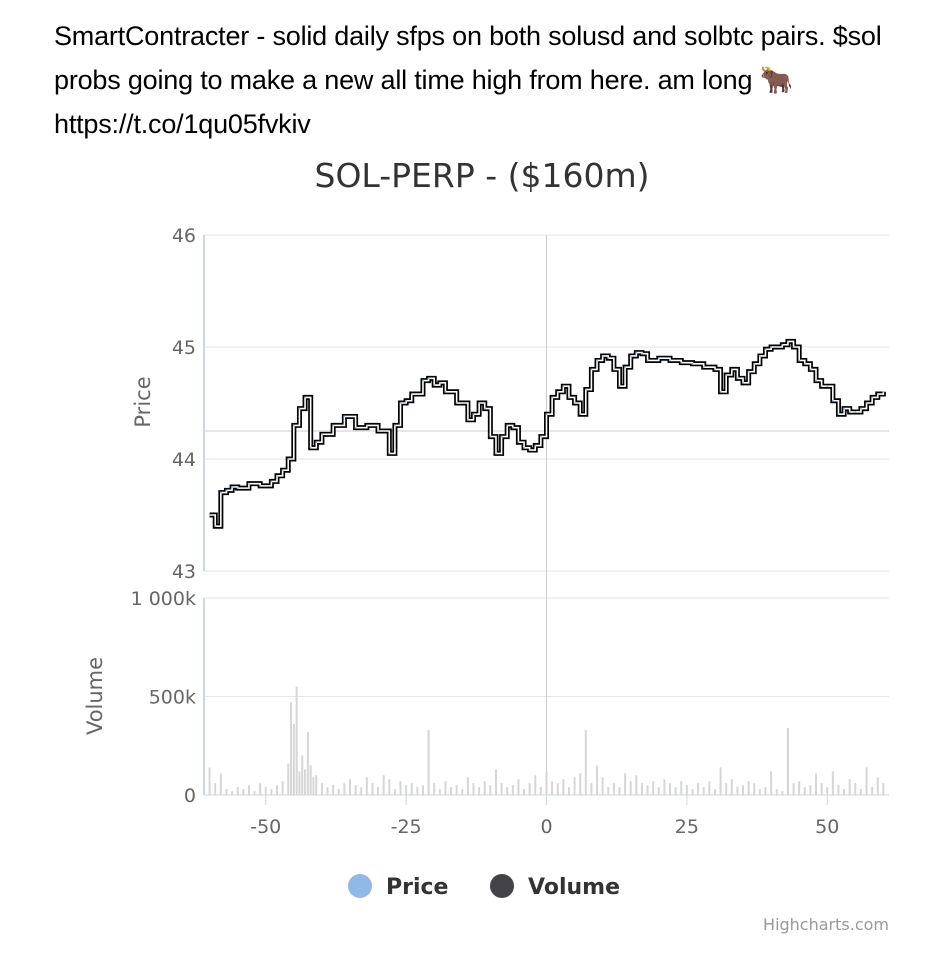 The height and width of the screenshot is (966, 938). I want to click on volume-tick-label: 500k, so click(172, 698).